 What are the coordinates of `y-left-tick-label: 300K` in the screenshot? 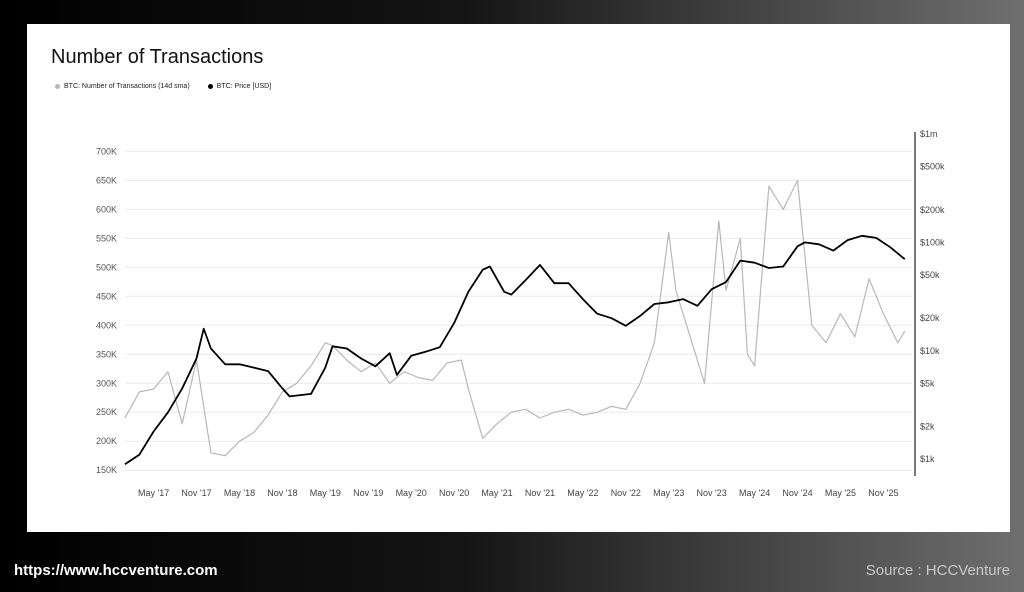 It's located at (106, 383).